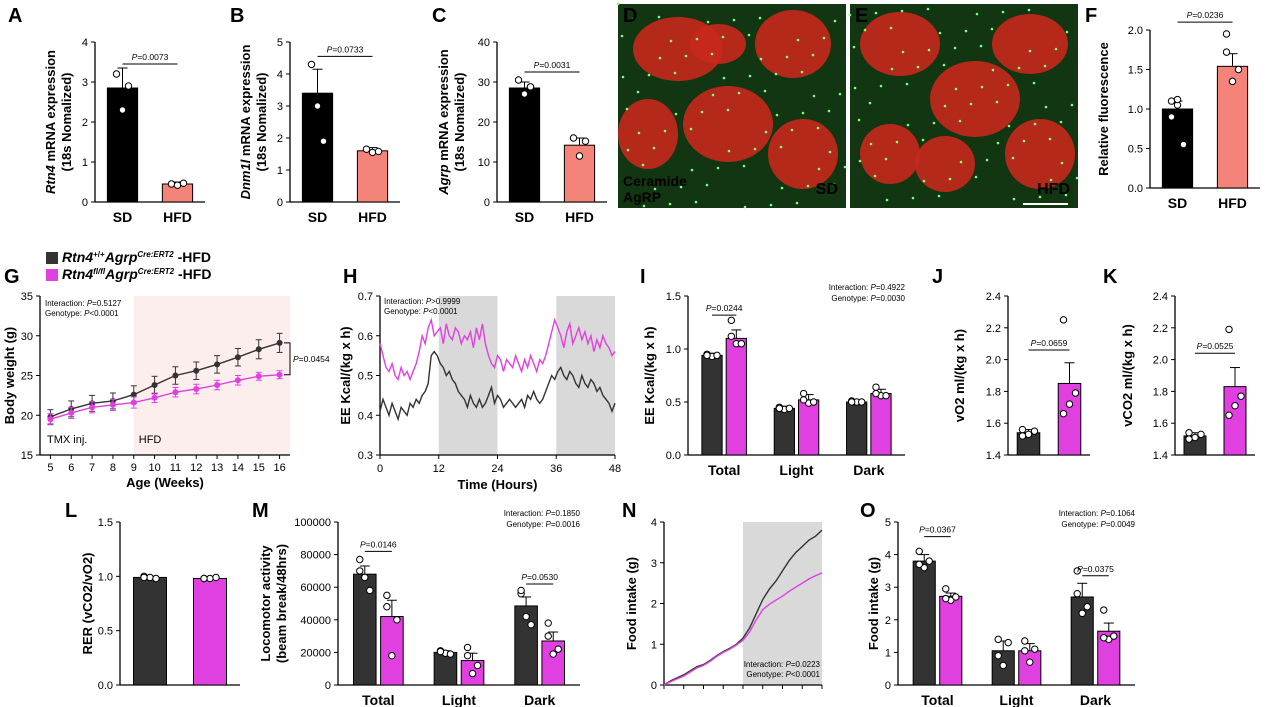 The image size is (1269, 707). Describe the element at coordinates (217, 468) in the screenshot. I see `x-tick-label: 13` at that location.